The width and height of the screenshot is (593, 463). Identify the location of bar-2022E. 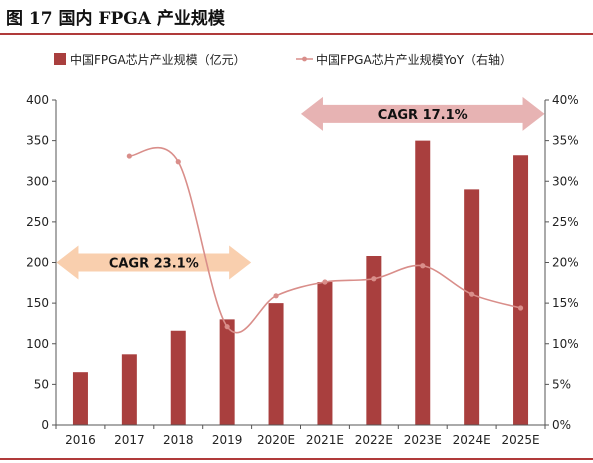
(374, 340).